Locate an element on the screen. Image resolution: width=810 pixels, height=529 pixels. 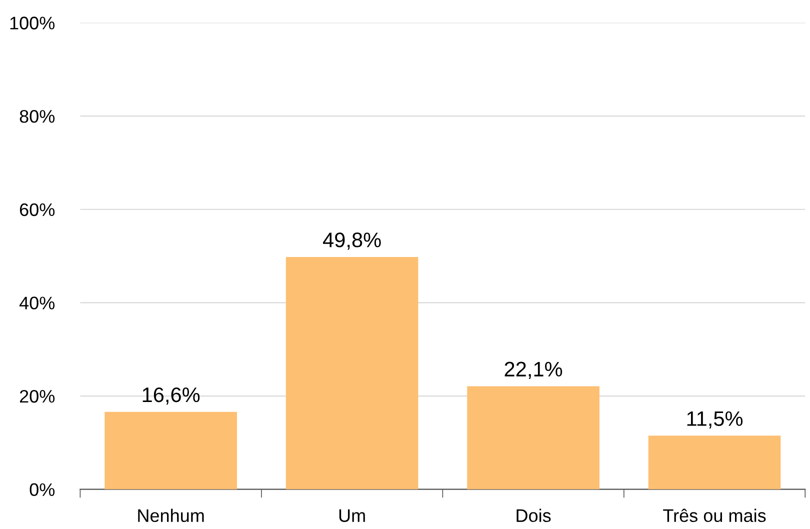
data-label: 22,1% is located at coordinates (533, 370).